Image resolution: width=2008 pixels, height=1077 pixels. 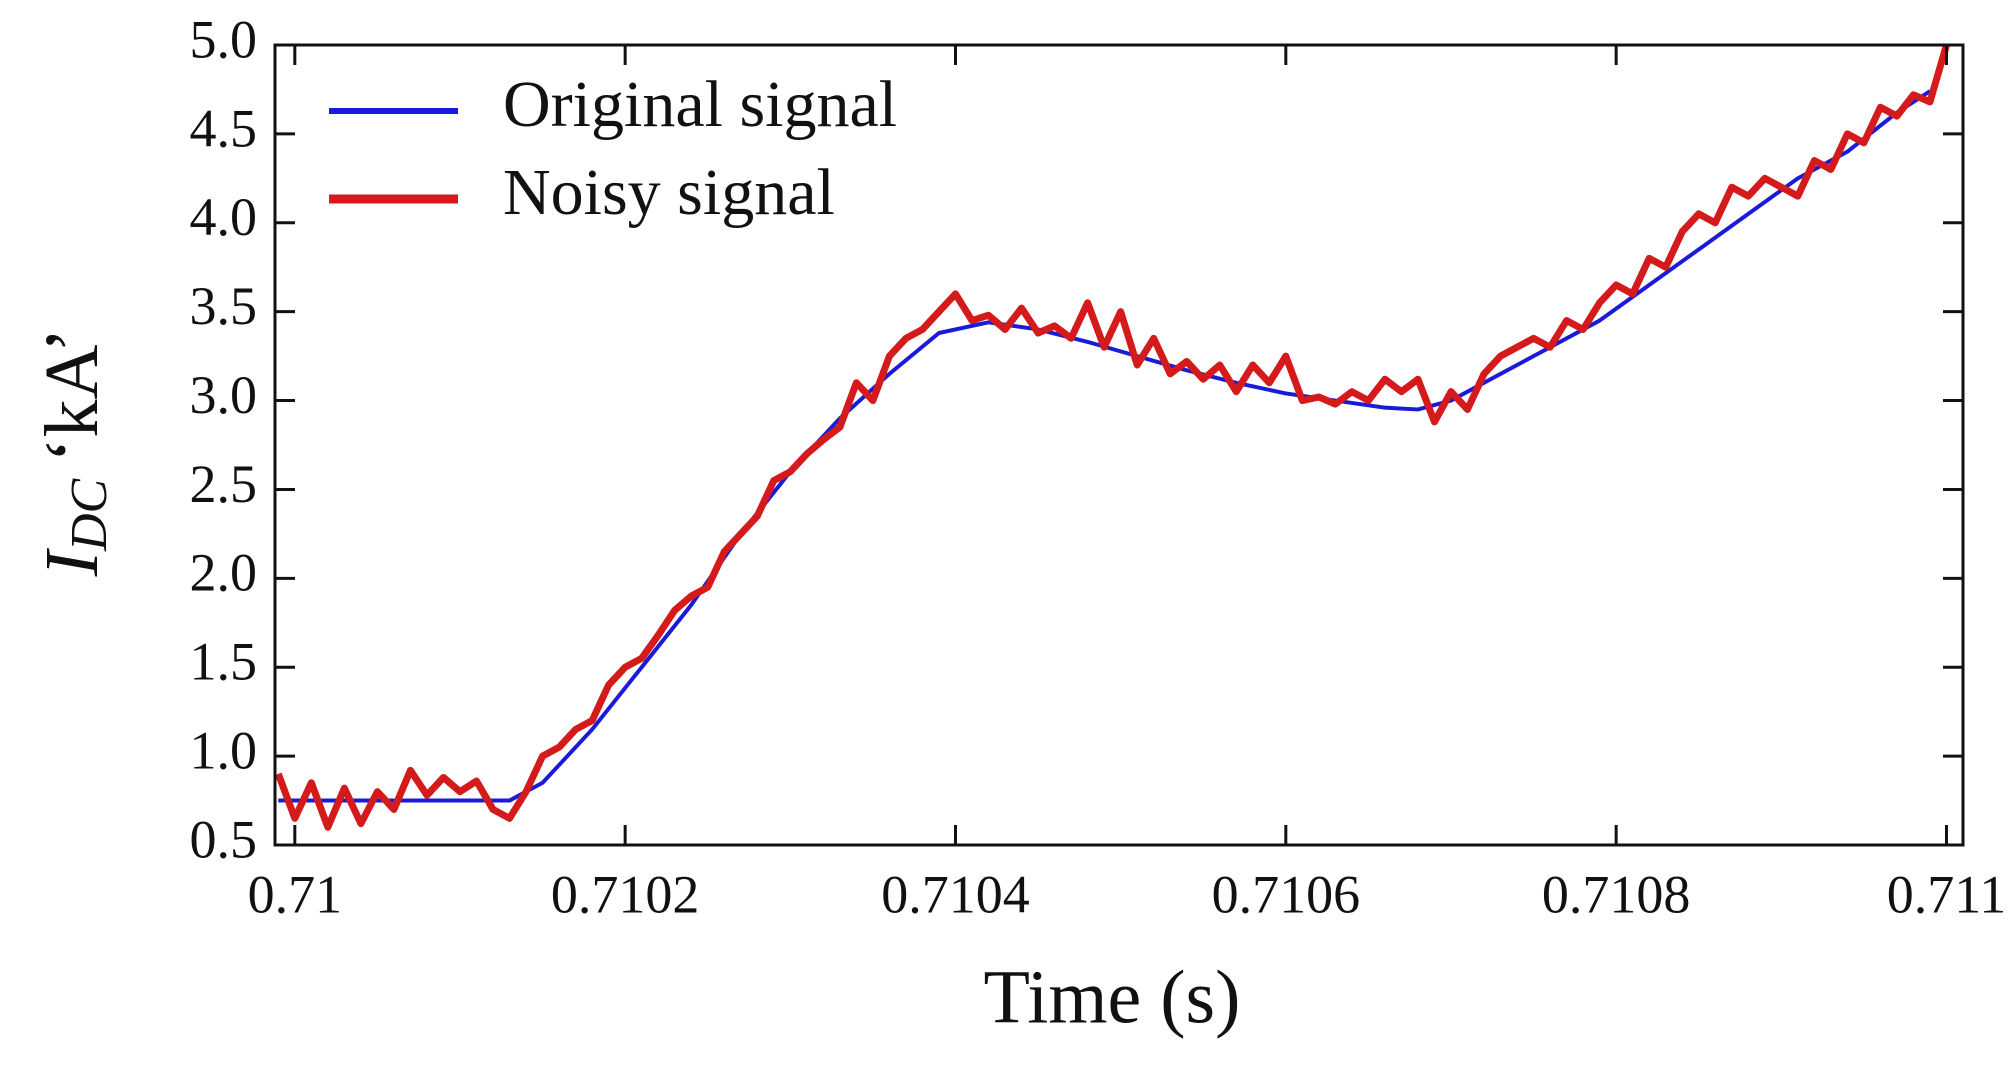 What do you see at coordinates (1947, 894) in the screenshot?
I see `x-tick-label: 0.711` at bounding box center [1947, 894].